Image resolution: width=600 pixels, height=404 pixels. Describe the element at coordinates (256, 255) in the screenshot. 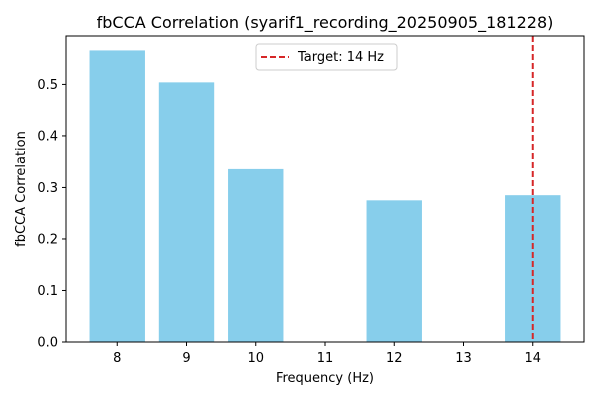

I see `bar-10hz` at that location.